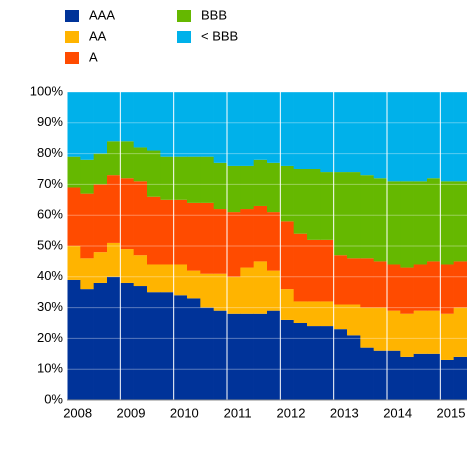 The width and height of the screenshot is (467, 452). Describe the element at coordinates (53, 398) in the screenshot. I see `y-tick-label: 0%` at that location.